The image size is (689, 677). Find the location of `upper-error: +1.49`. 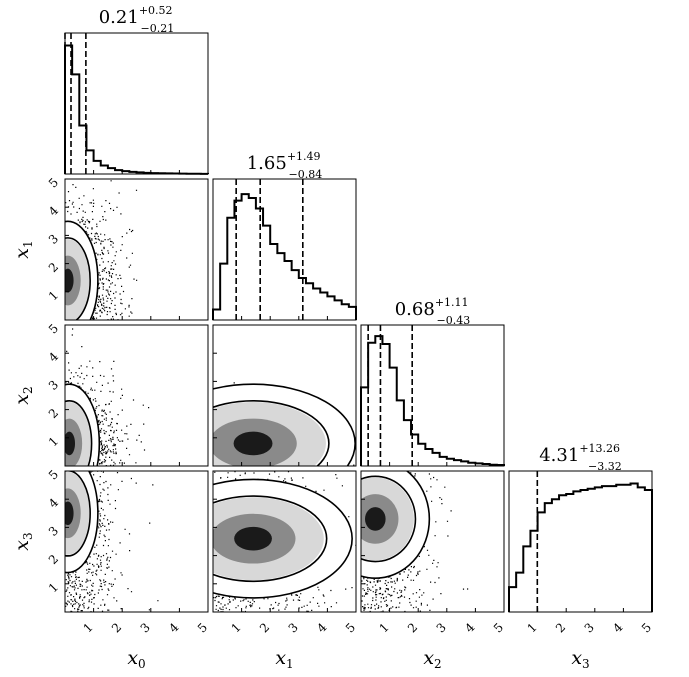

upper-error: +1.49 is located at coordinates (304, 156).